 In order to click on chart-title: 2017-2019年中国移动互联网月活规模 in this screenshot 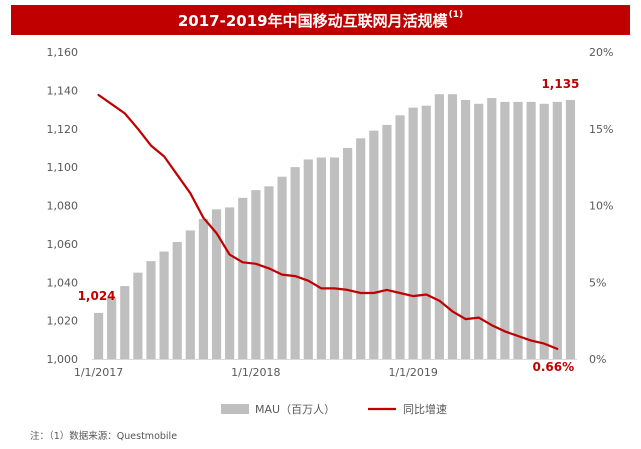, I will do `click(312, 20)`.